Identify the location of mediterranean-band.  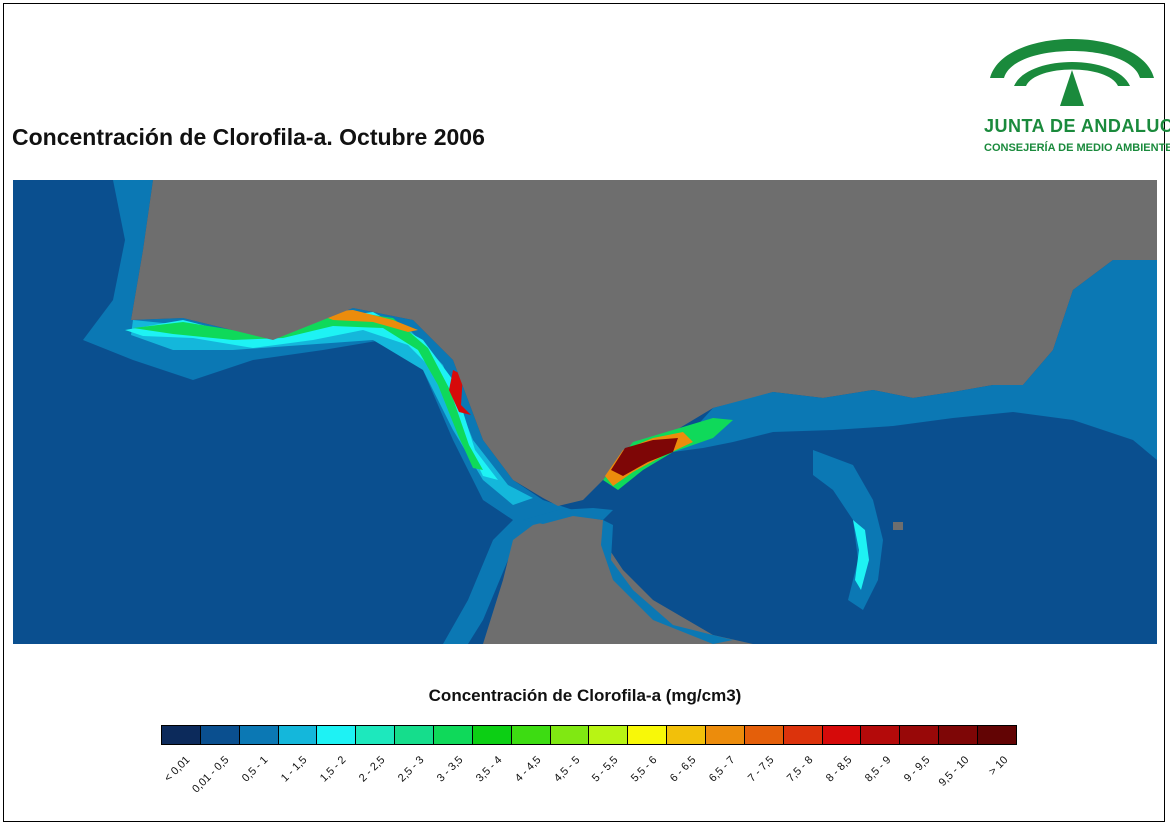
(915, 360).